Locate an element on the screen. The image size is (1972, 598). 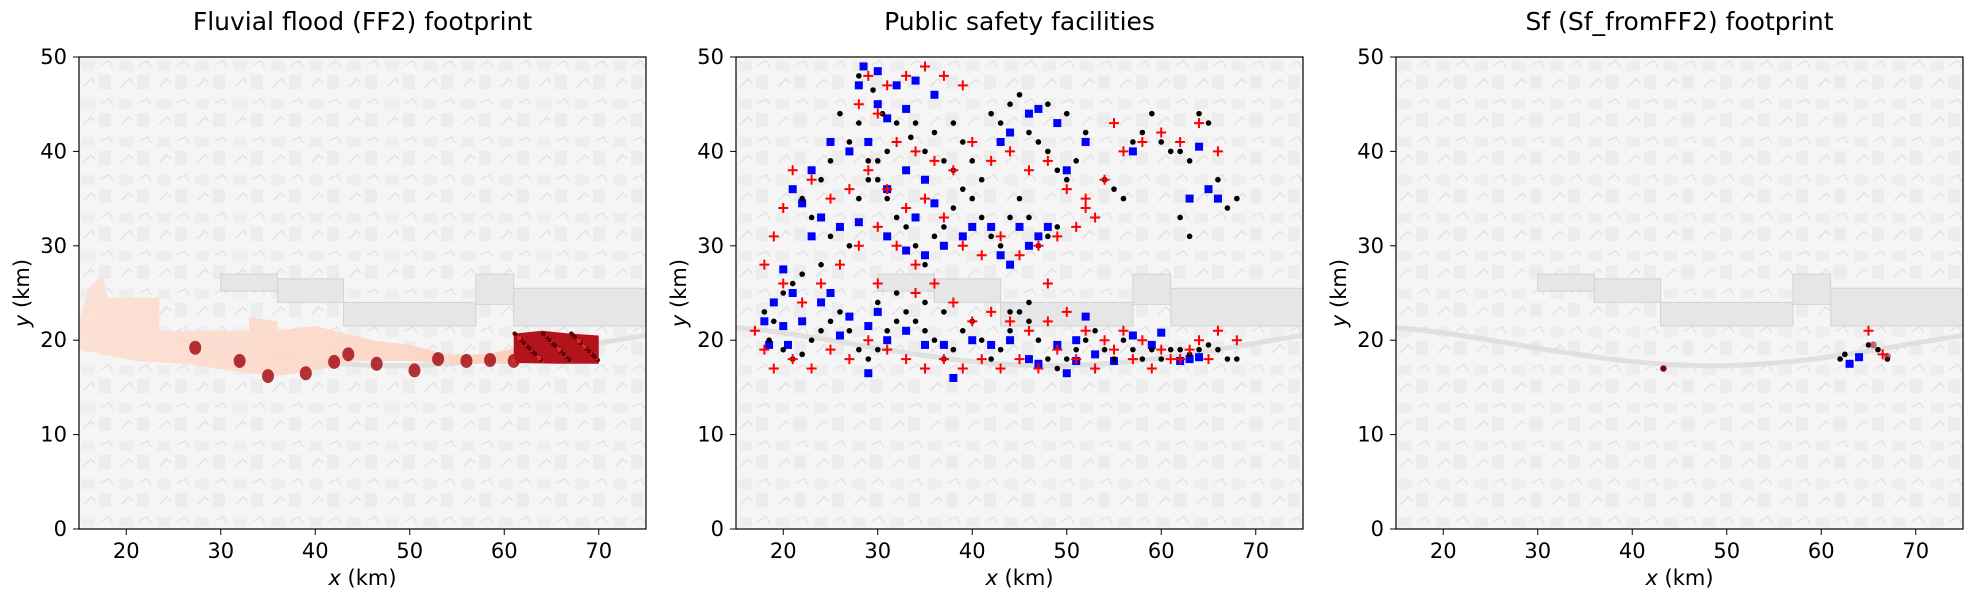
x-tick-label: 40 is located at coordinates (972, 551).